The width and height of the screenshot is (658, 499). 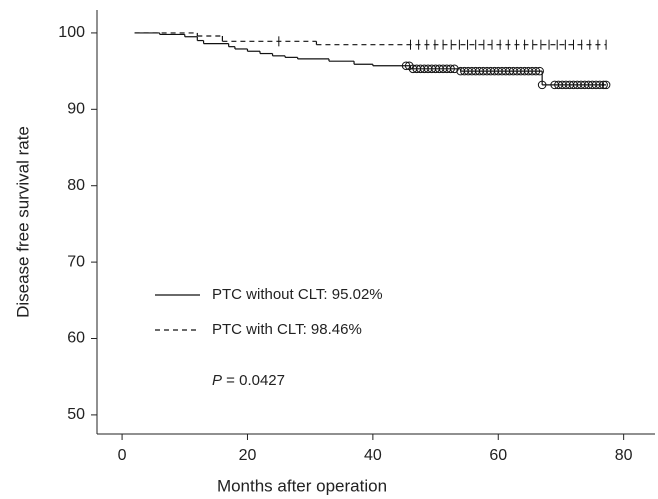 What do you see at coordinates (498, 455) in the screenshot?
I see `x-tick-label: 60` at bounding box center [498, 455].